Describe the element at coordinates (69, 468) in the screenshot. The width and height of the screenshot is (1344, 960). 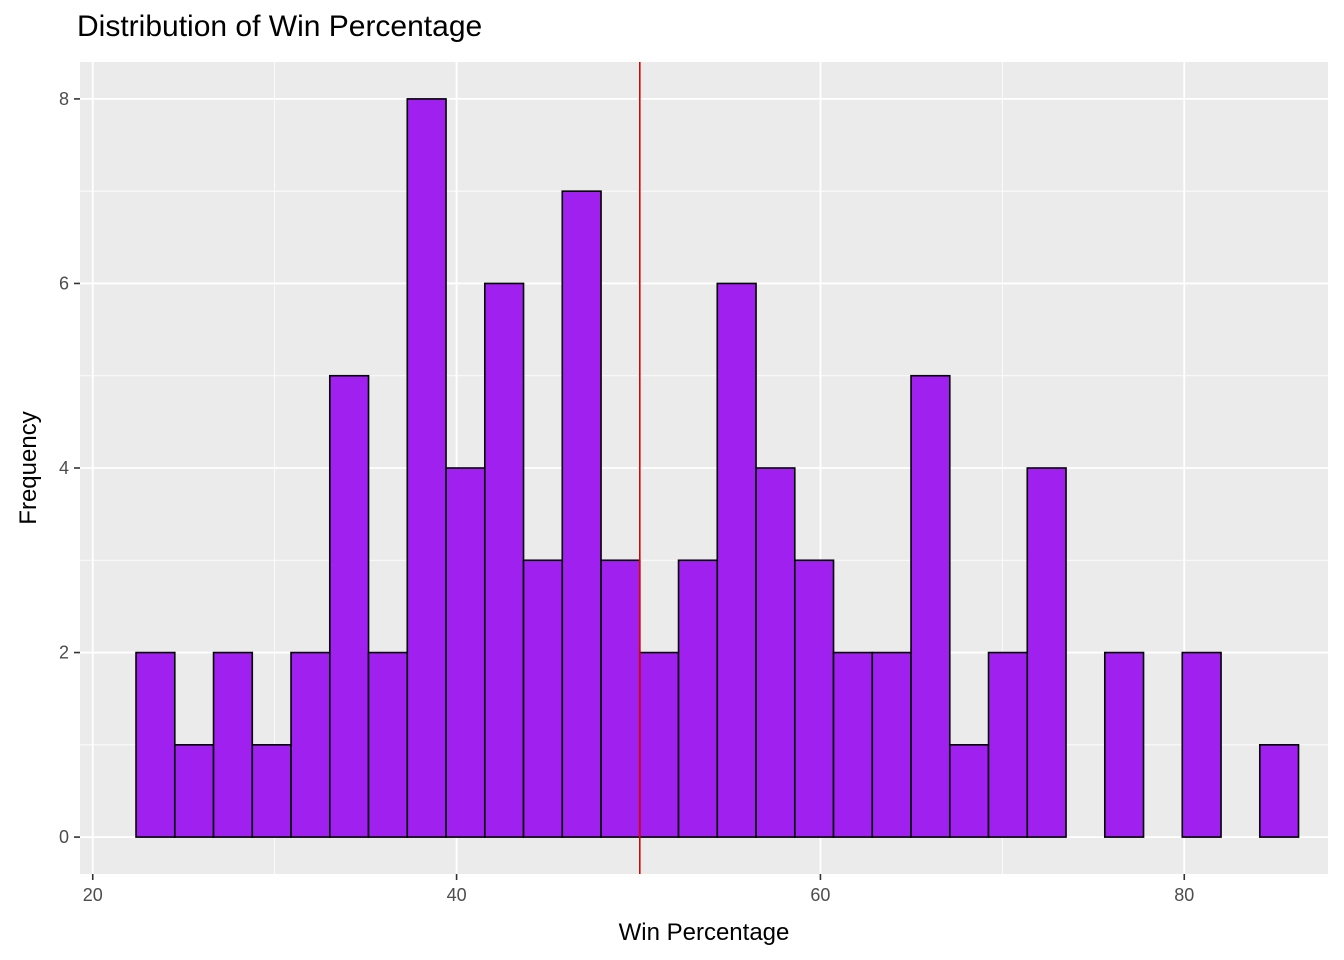
I see `y-axis: 0 2 4 6 8` at that location.